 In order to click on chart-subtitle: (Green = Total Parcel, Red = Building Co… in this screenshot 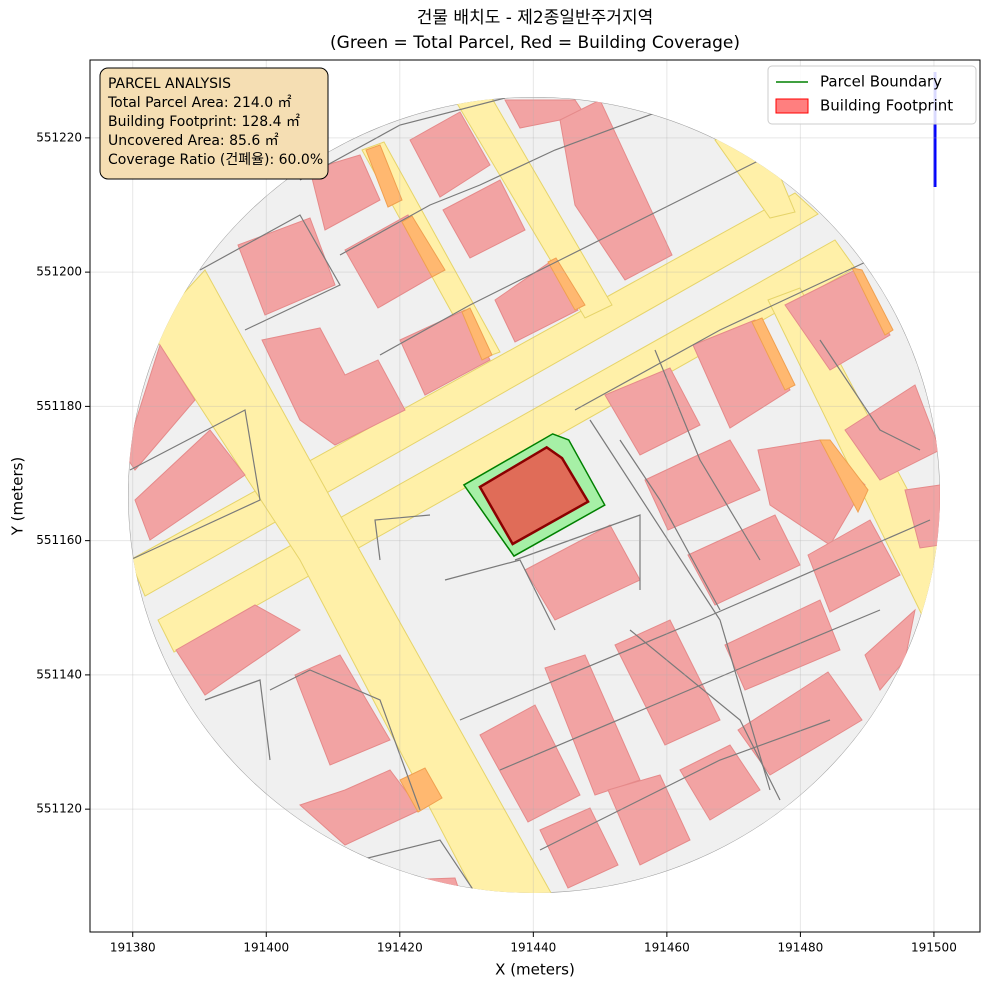, I will do `click(535, 43)`.